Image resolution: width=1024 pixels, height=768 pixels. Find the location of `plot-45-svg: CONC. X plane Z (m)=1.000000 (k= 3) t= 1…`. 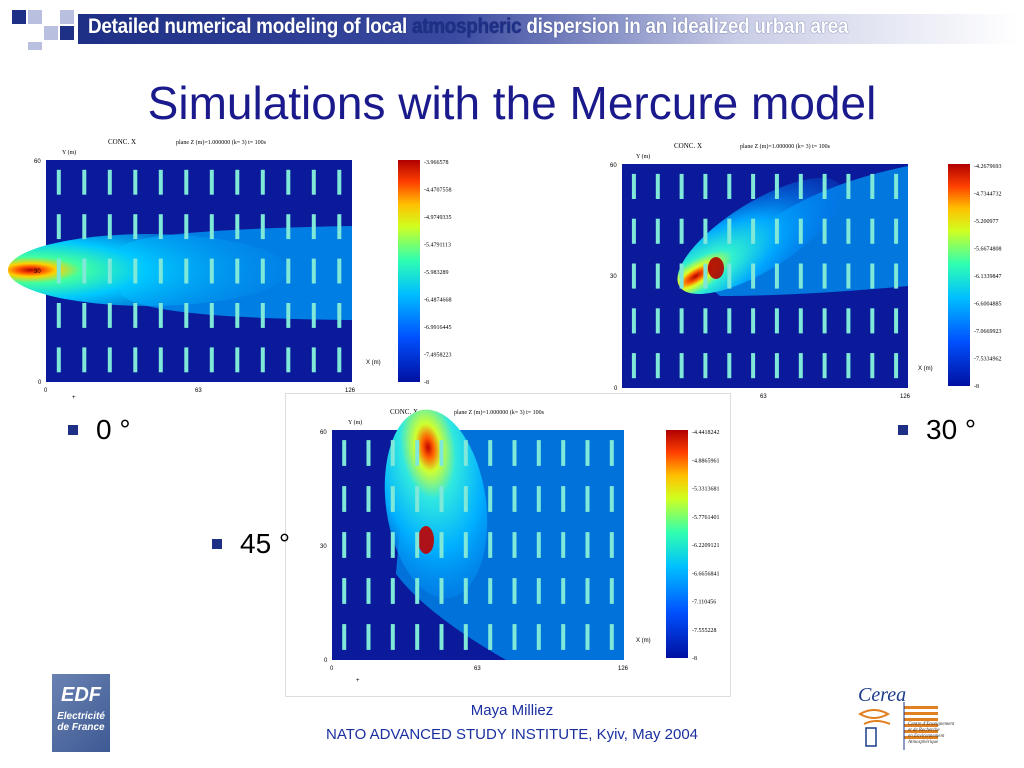

plot-45-svg: CONC. X plane Z (m)=1.000000 (k= 3) t= 1… is located at coordinates (520, 546).